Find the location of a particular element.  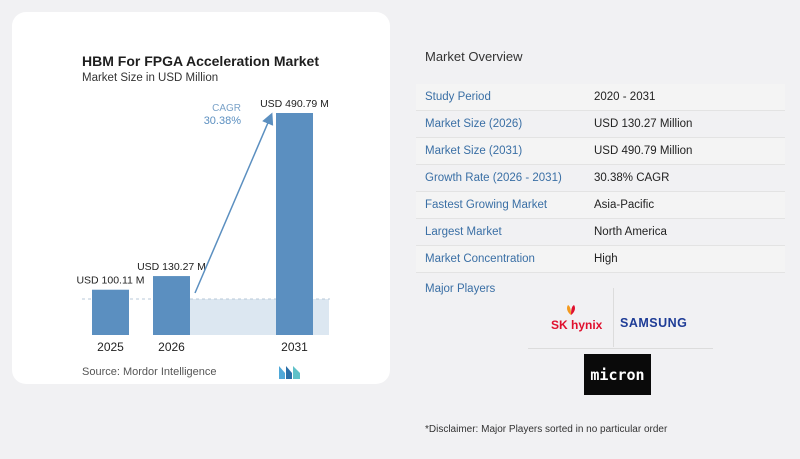

cagr-value: 30.38% is located at coordinates (223, 121).